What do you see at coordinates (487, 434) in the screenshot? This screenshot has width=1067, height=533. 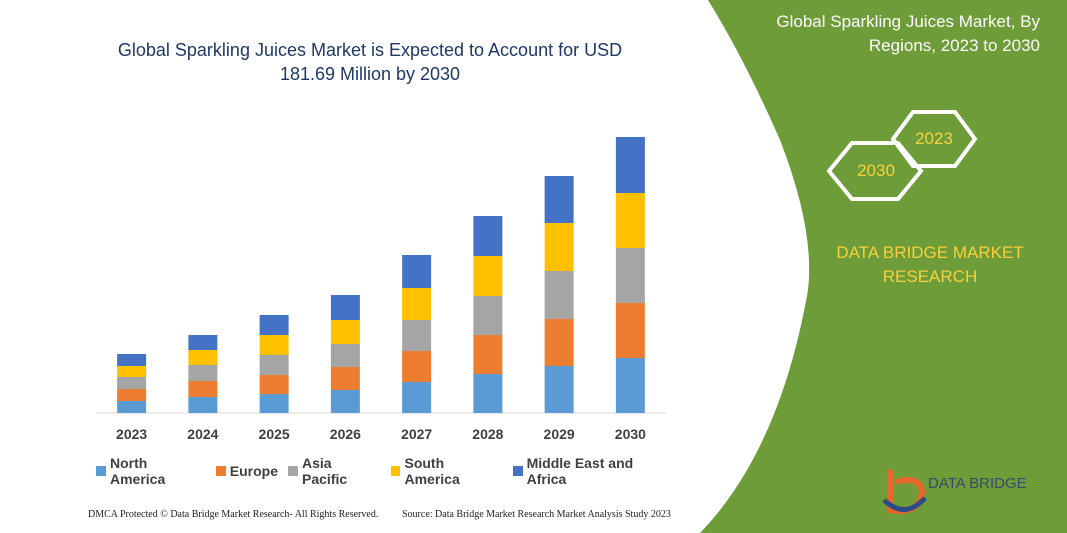 I see `x-tick-label: 2028` at bounding box center [487, 434].